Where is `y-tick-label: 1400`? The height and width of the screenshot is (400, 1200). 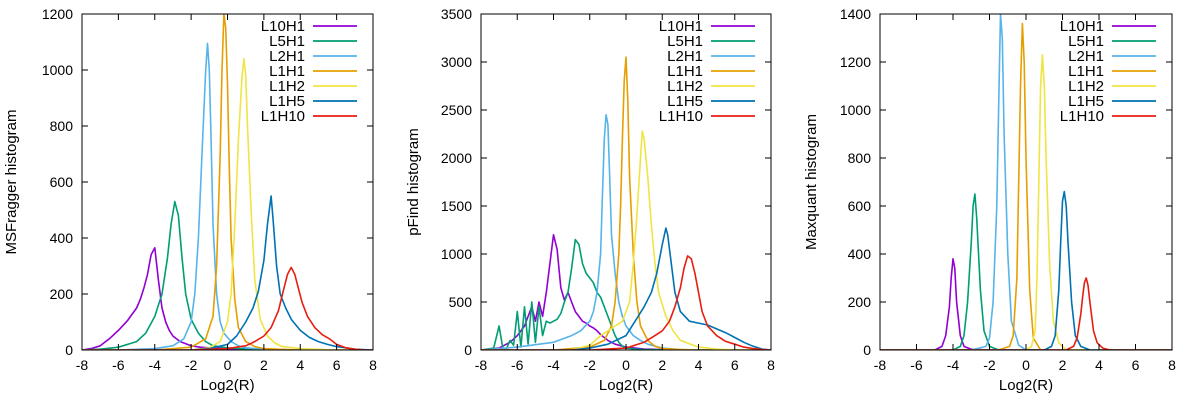 y-tick-label: 1400 is located at coordinates (855, 14).